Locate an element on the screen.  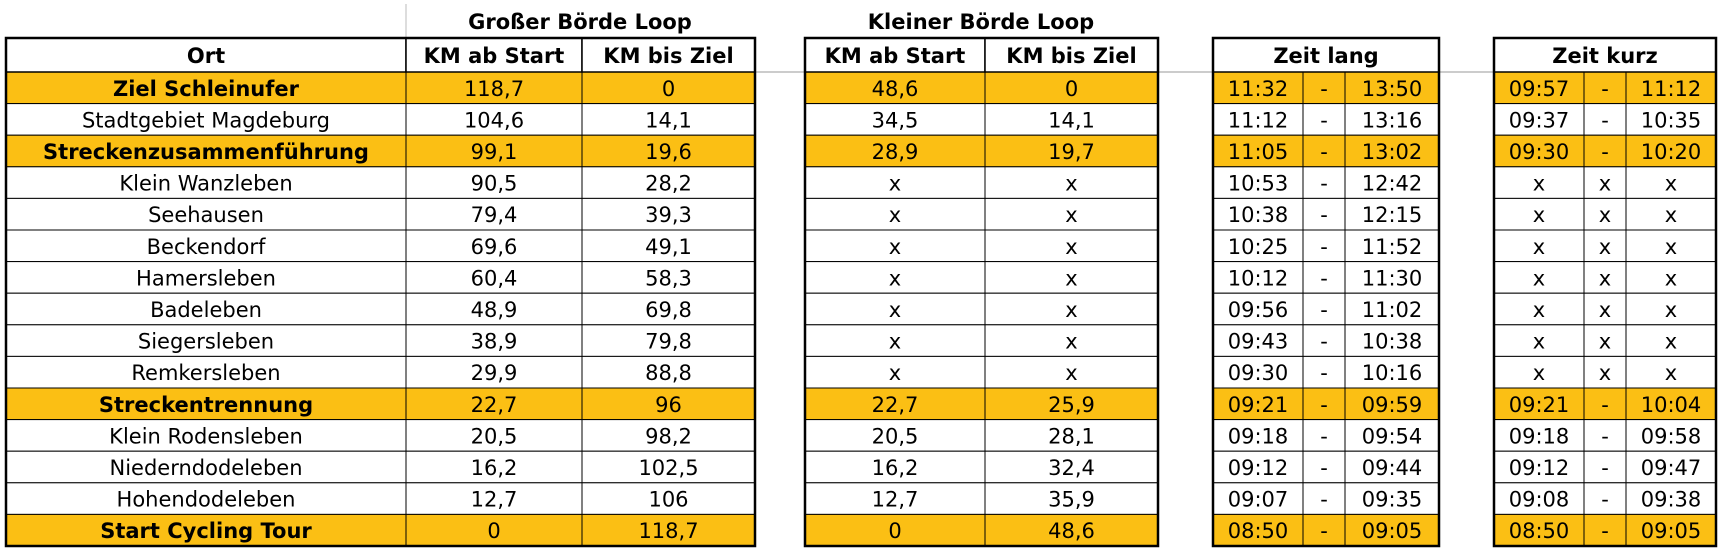
cell-value: 10:25 is located at coordinates (1258, 247).